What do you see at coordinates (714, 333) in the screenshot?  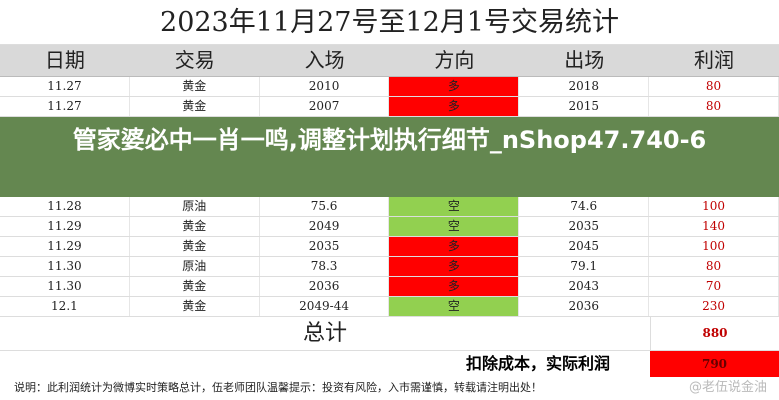 I see `total-value: 880` at bounding box center [714, 333].